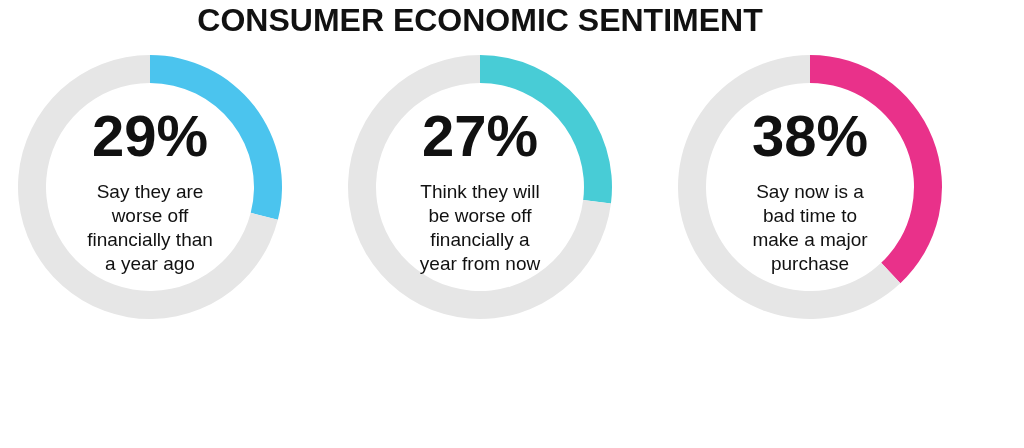 The image size is (1024, 448). I want to click on data-label: 38%, so click(810, 135).